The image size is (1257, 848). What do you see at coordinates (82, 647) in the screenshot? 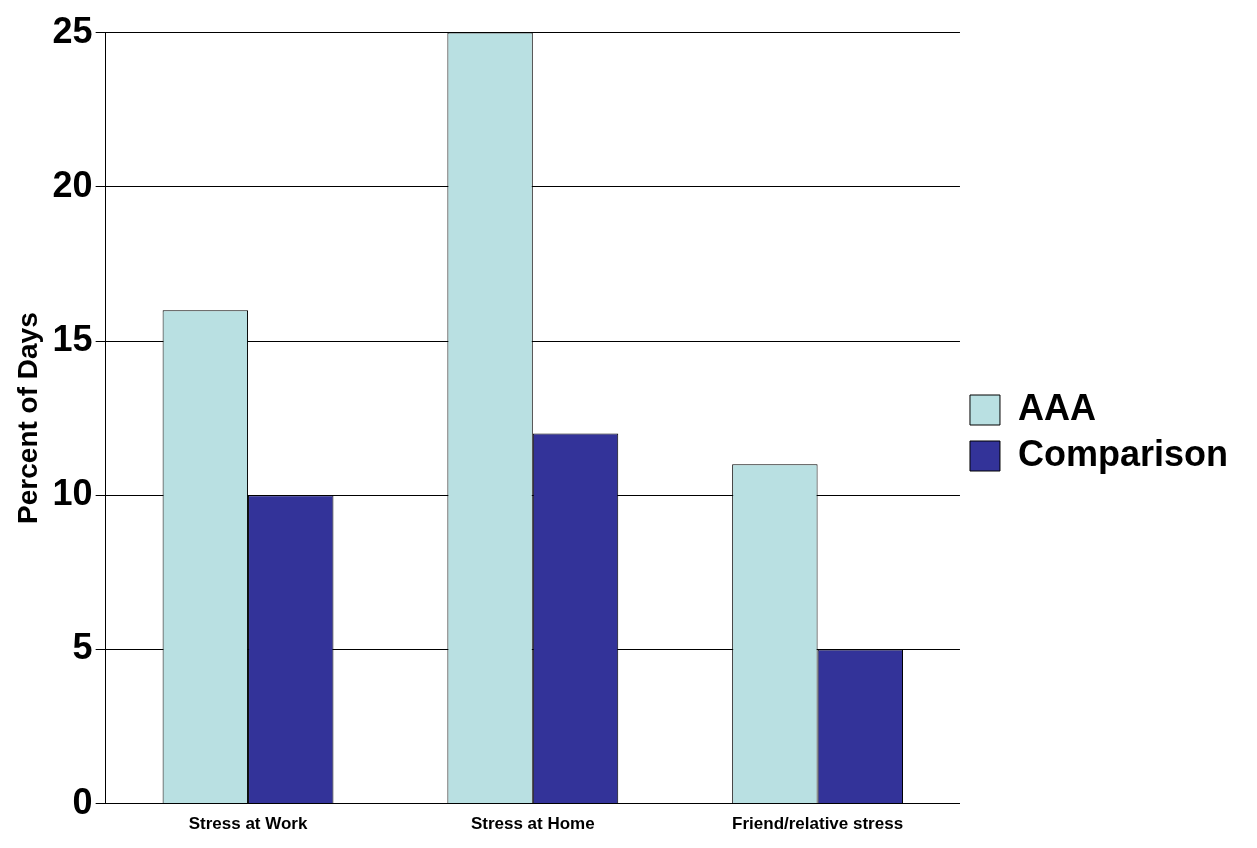
I see `y-tick-label: 5` at bounding box center [82, 647].